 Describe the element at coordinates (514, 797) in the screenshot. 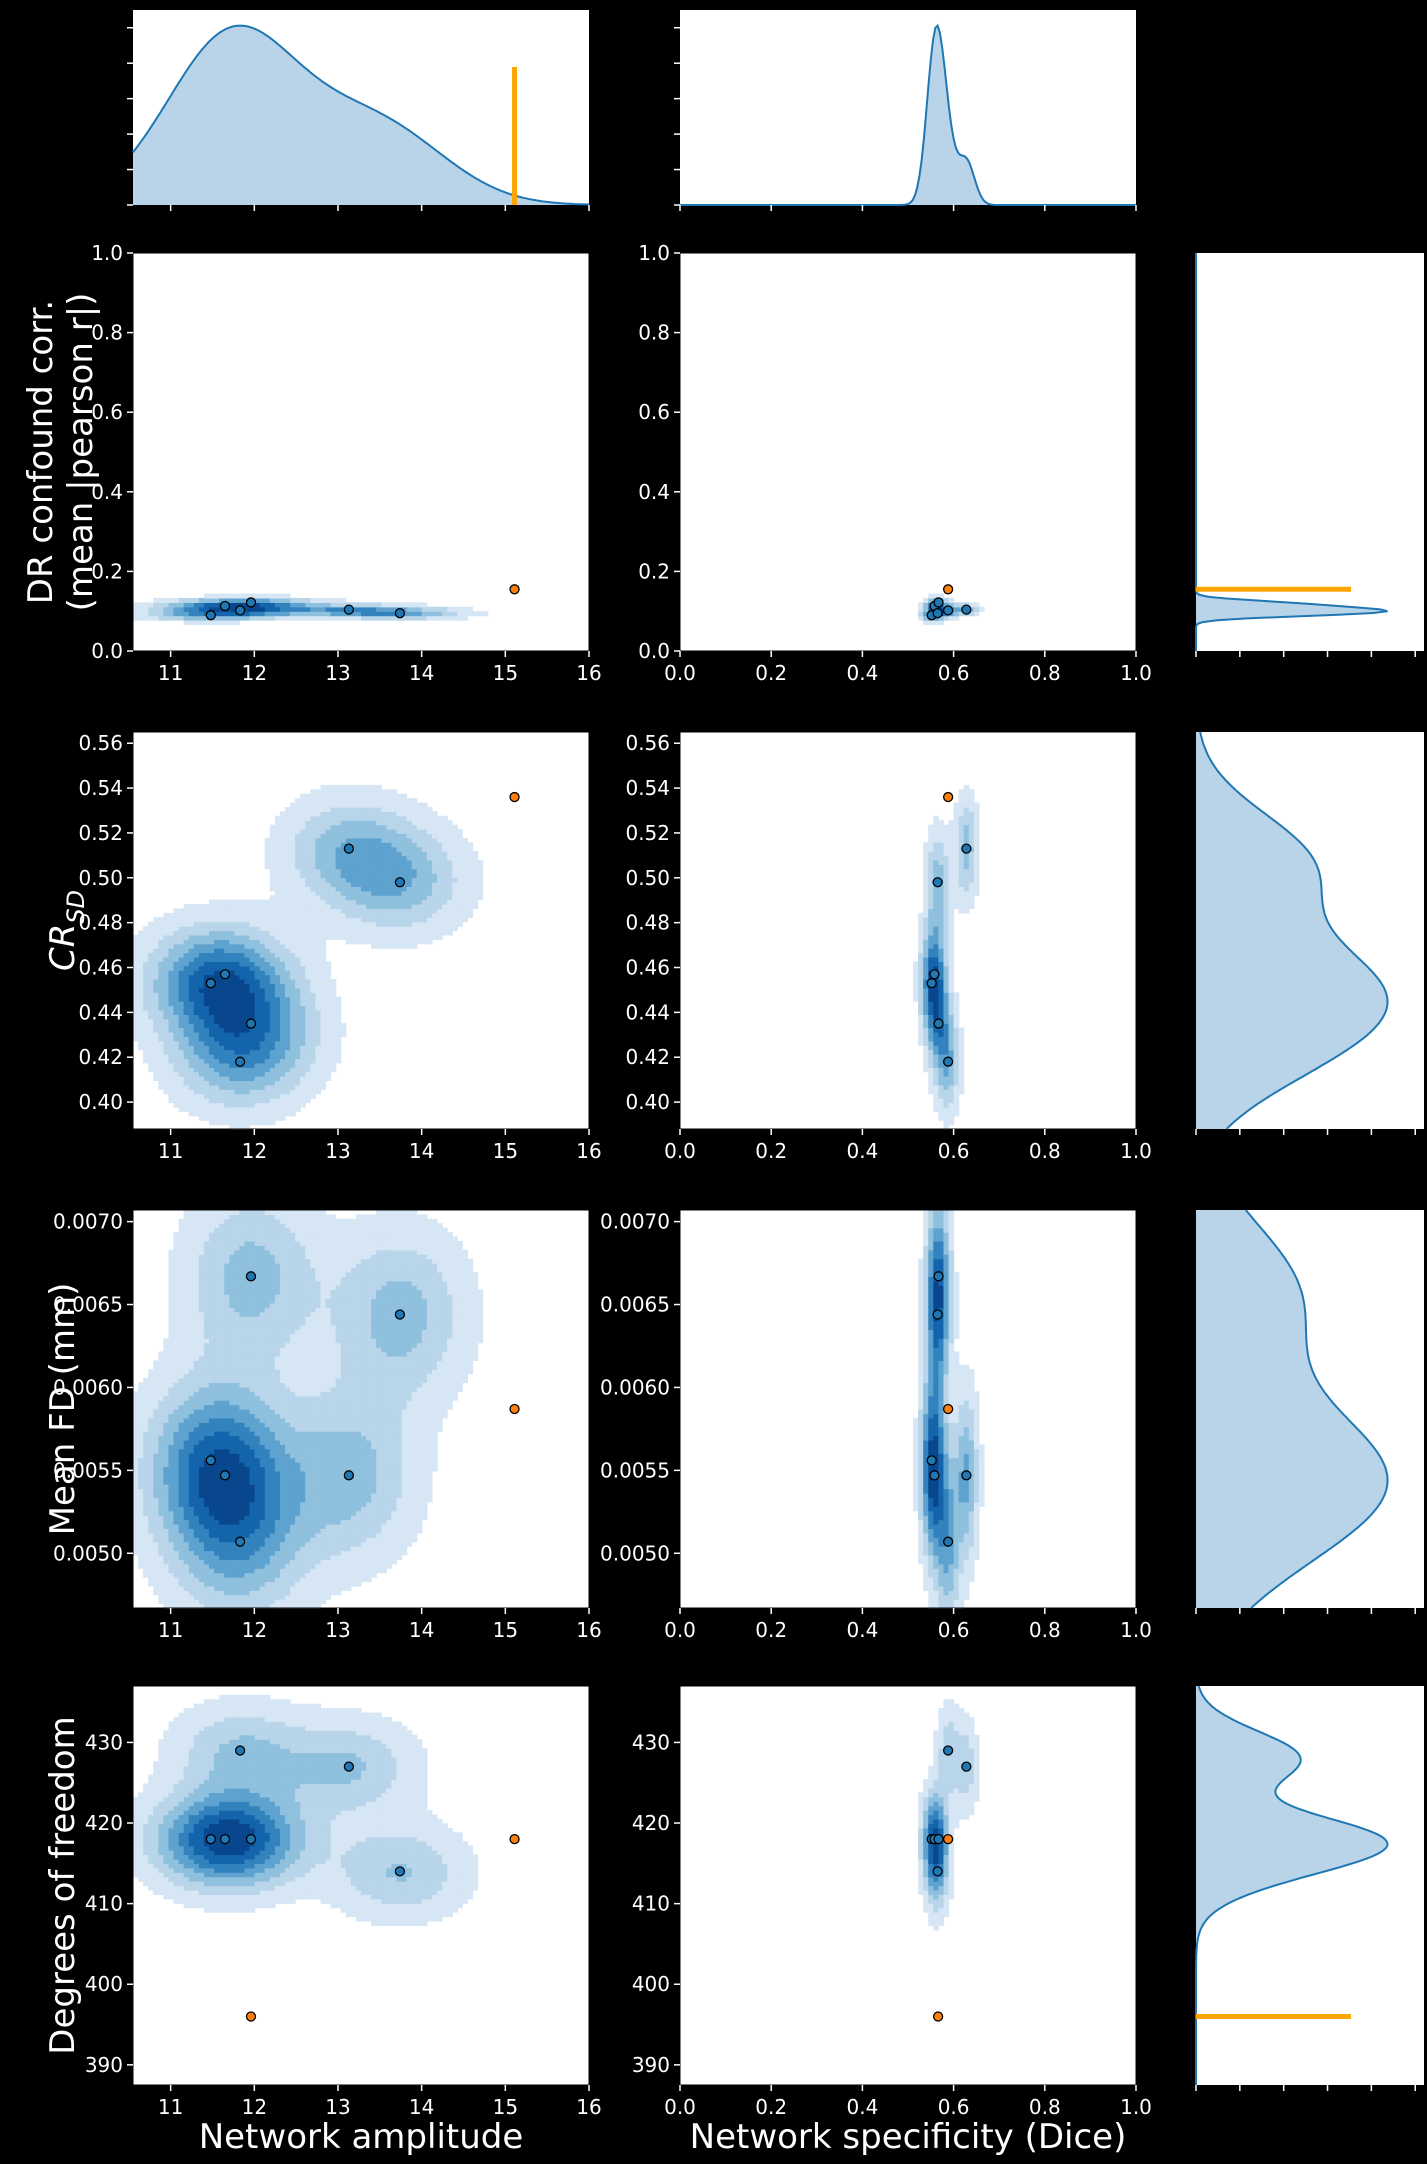

I see `outlier-point` at that location.